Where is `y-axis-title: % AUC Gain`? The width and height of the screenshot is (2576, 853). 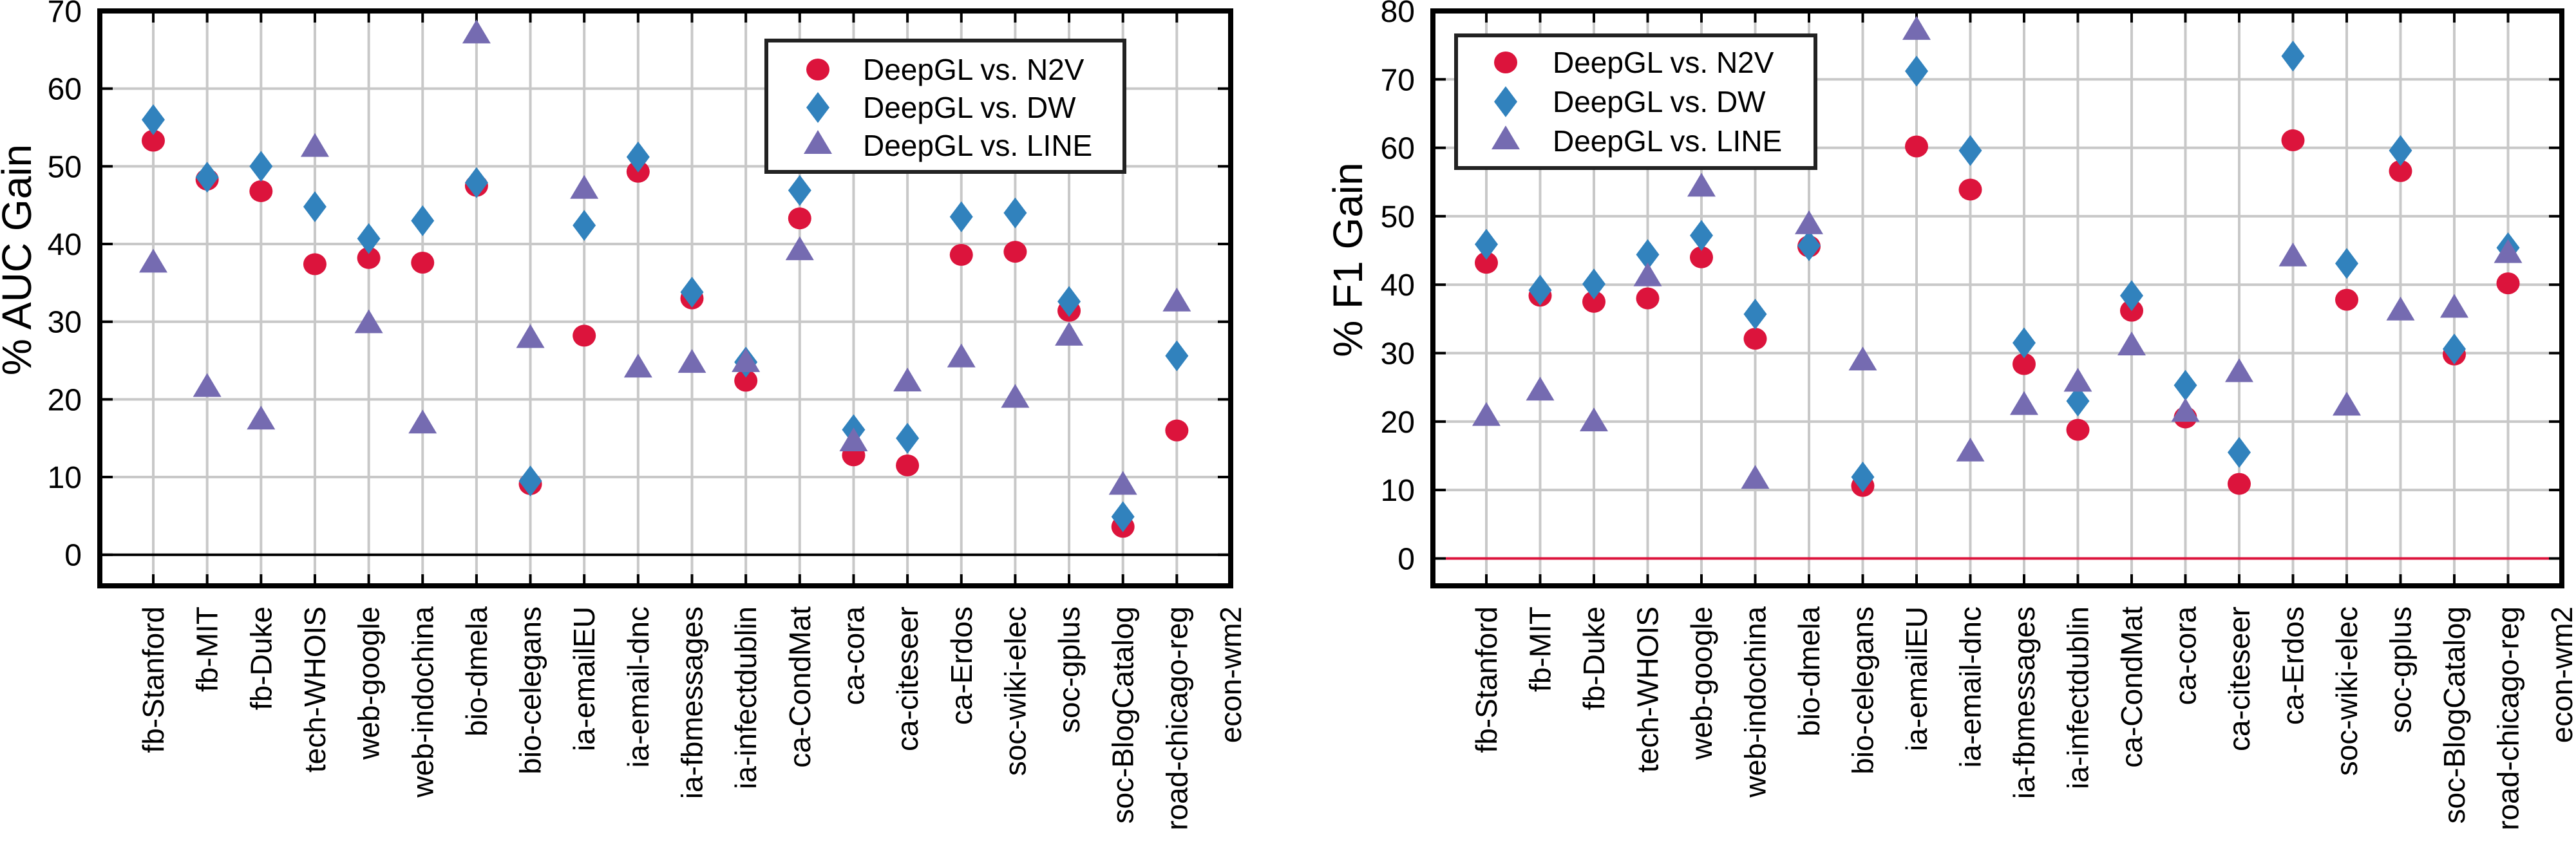
y-axis-title: % AUC Gain is located at coordinates (20, 259).